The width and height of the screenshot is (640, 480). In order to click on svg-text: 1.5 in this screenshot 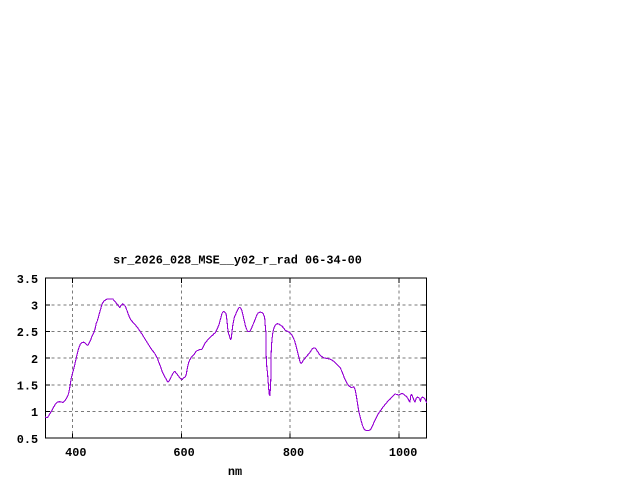, I will do `click(27, 387)`.